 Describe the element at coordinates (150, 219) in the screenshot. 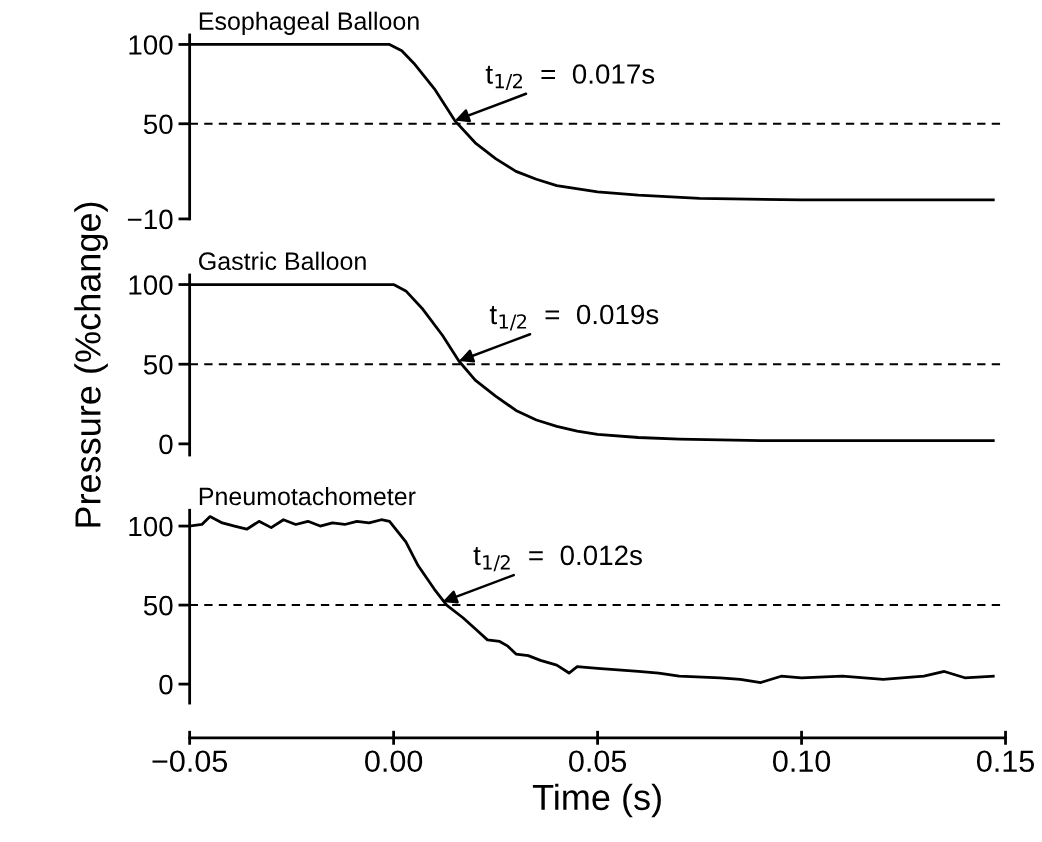

I see `y-tick-label: −10` at that location.